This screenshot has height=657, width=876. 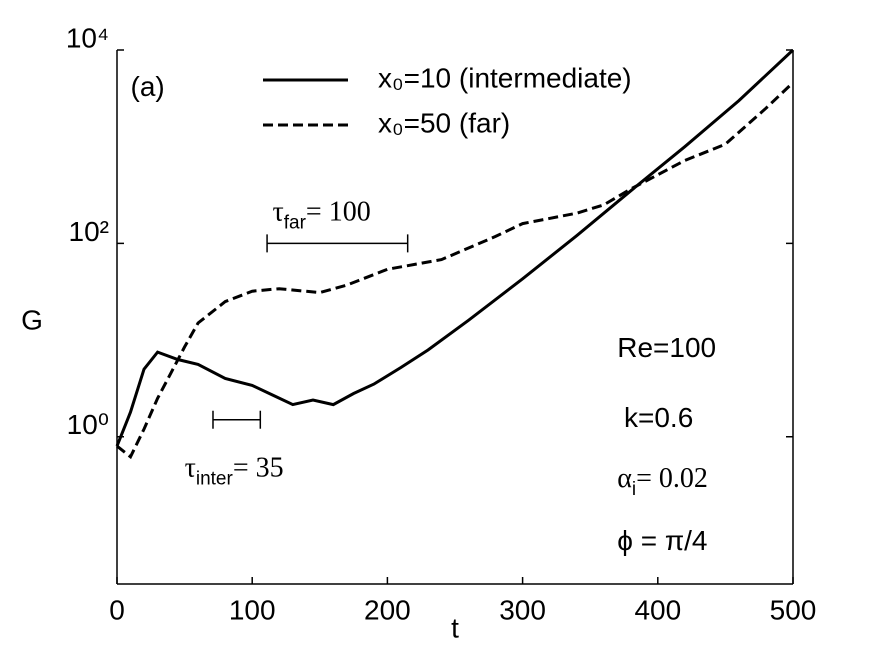 What do you see at coordinates (89, 231) in the screenshot?
I see `y-tick-label: 10²` at bounding box center [89, 231].